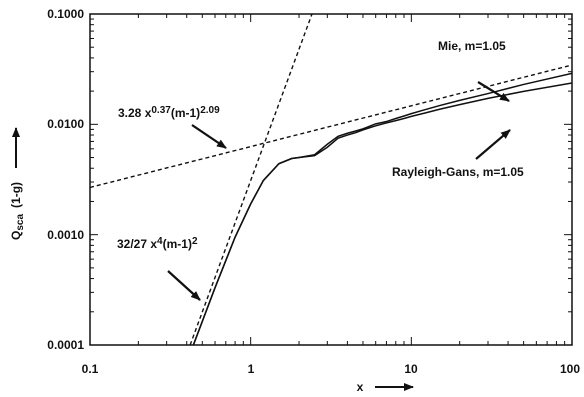  I want to click on x-tick-label-1: 1, so click(251, 369).